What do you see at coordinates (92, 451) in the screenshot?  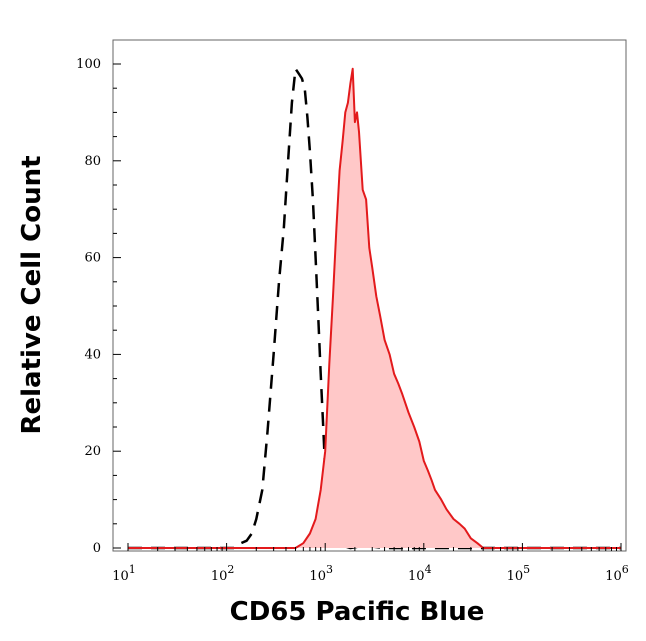 I see `y-tick-label: 20` at bounding box center [92, 451].